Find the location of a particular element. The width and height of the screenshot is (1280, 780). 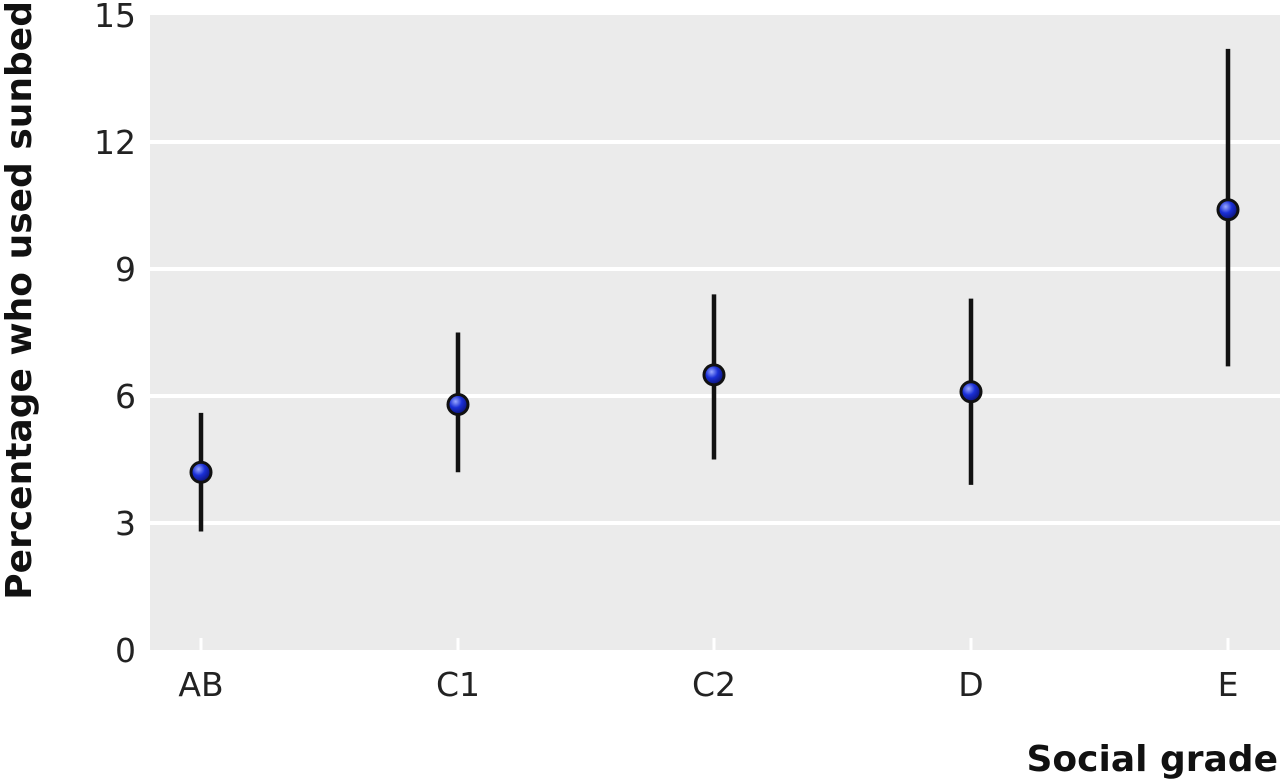

y-axis-tick-labels: 0 3 6 9 12 15 is located at coordinates (115, 335).